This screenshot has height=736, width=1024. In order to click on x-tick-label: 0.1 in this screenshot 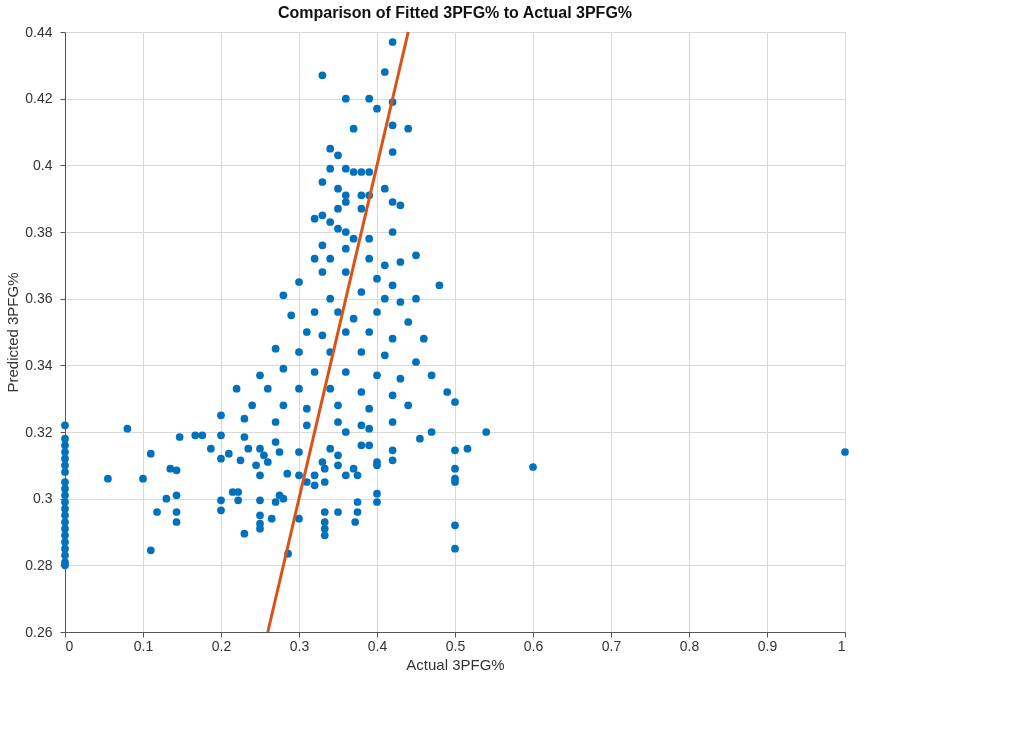, I will do `click(143, 645)`.